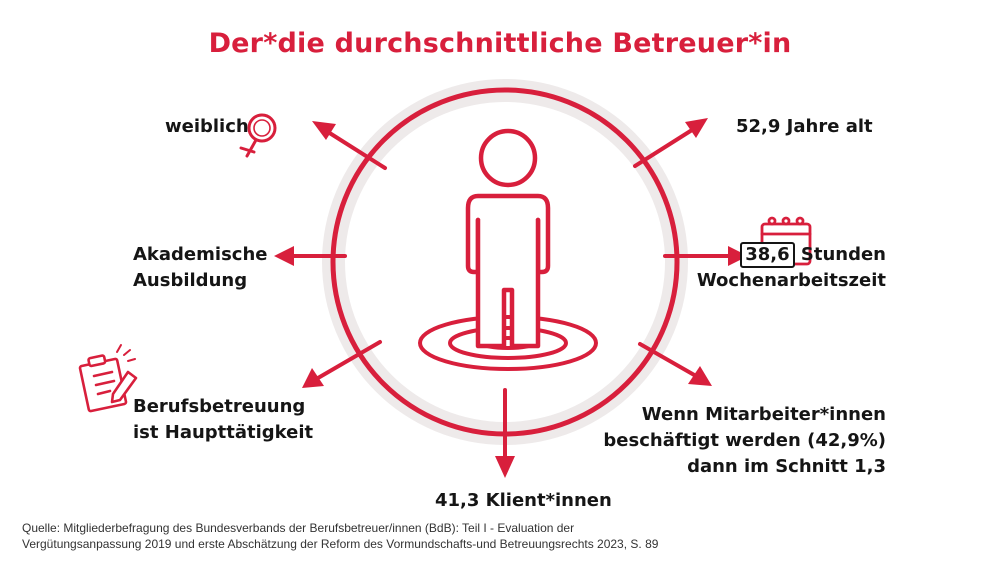  I want to click on employees-line1: Wenn Mitarbeiter*innen, so click(763, 414).